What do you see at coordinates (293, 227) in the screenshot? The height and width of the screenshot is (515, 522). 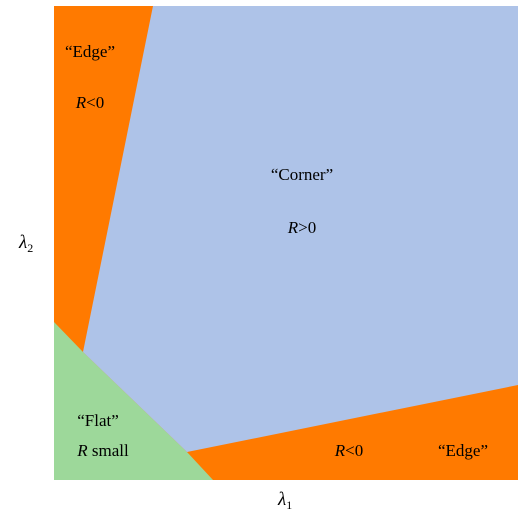 I see `corner-var: R` at bounding box center [293, 227].